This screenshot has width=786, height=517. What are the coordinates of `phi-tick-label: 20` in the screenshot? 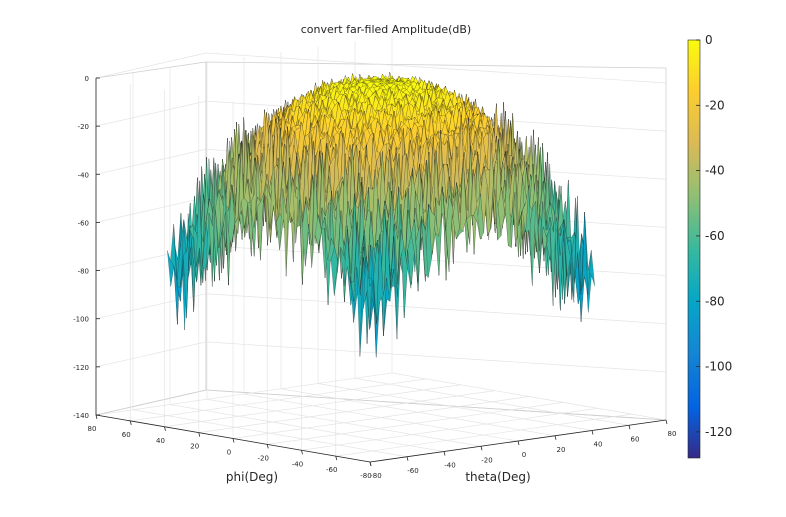 It's located at (194, 447).